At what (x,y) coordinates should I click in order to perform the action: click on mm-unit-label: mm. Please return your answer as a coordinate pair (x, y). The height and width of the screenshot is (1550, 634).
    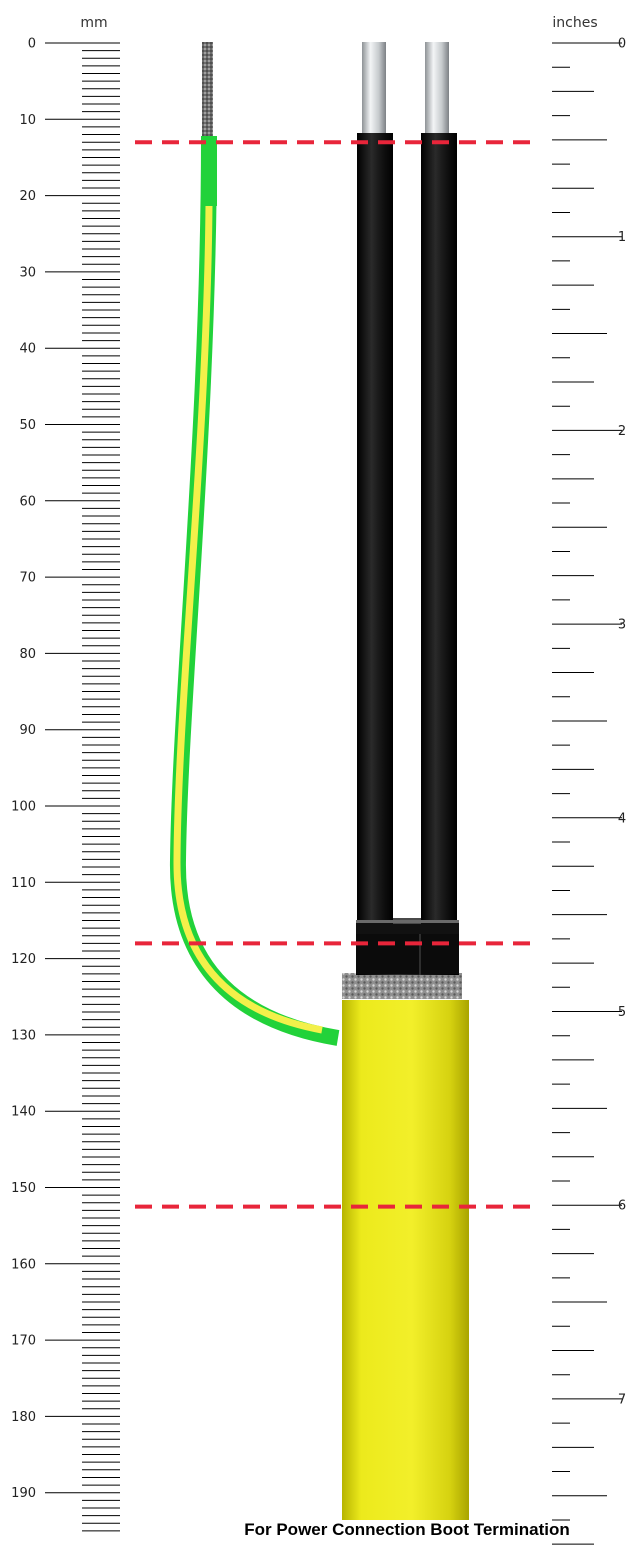
    Looking at the image, I should click on (93, 23).